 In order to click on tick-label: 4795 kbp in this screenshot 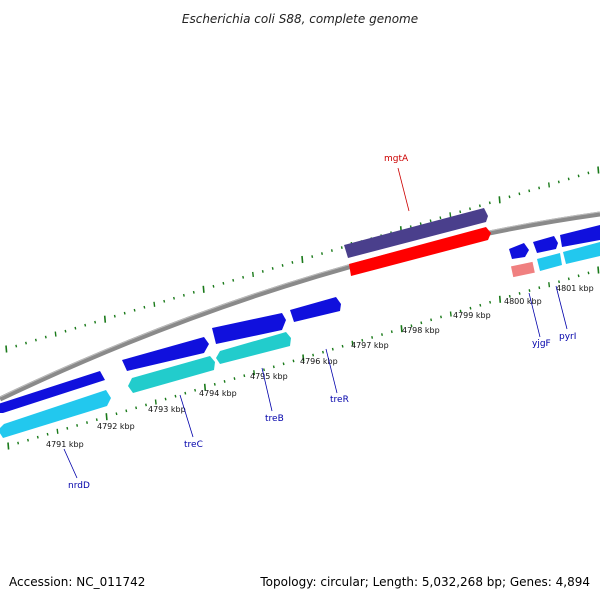, I will do `click(269, 376)`.